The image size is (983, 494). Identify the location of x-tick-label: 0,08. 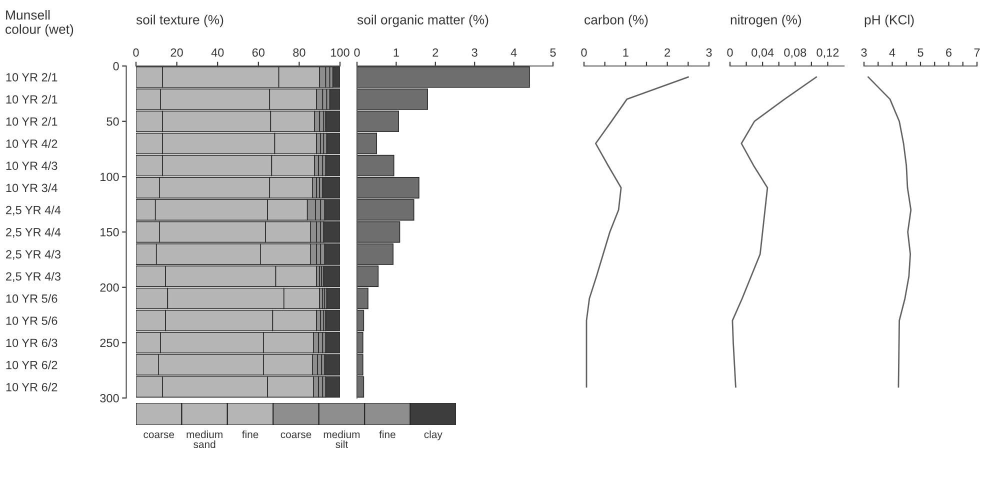
(795, 53).